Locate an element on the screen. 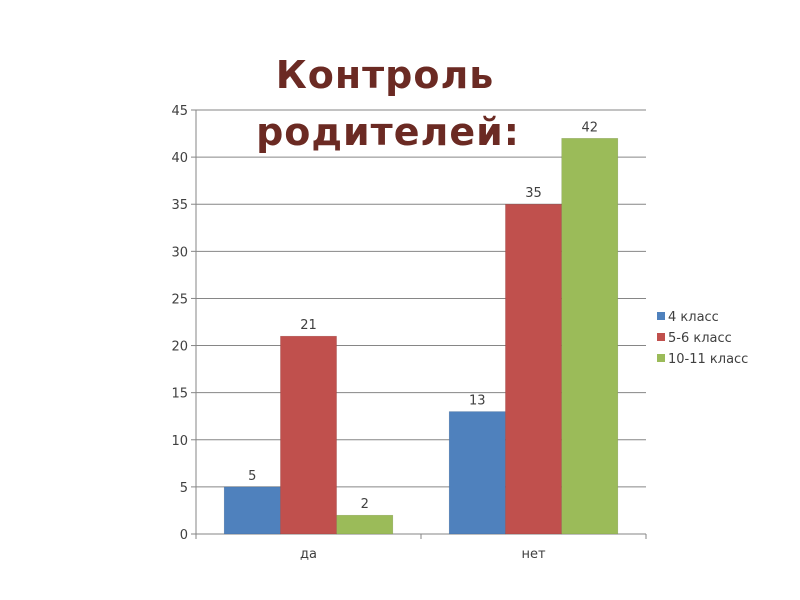 This screenshot has height=600, width=800. y-tick-label: 10 is located at coordinates (179, 441).